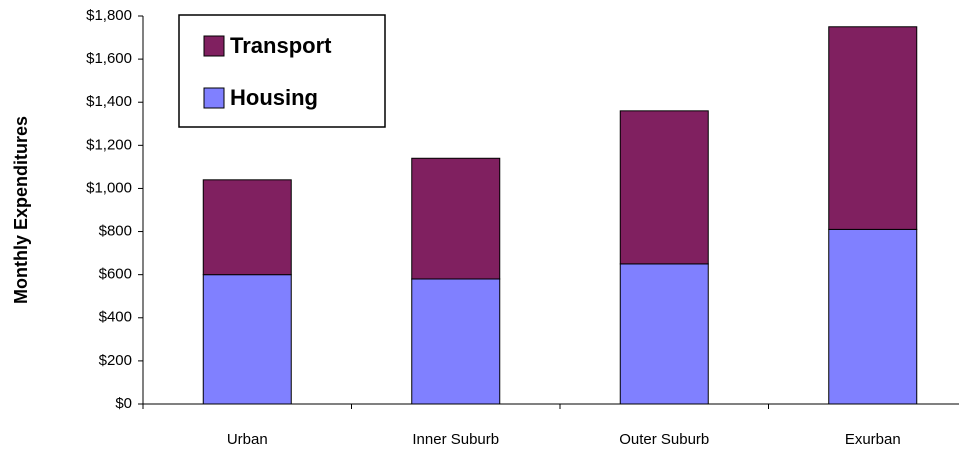 The width and height of the screenshot is (960, 451). I want to click on x-tick-label: Exurban, so click(873, 439).